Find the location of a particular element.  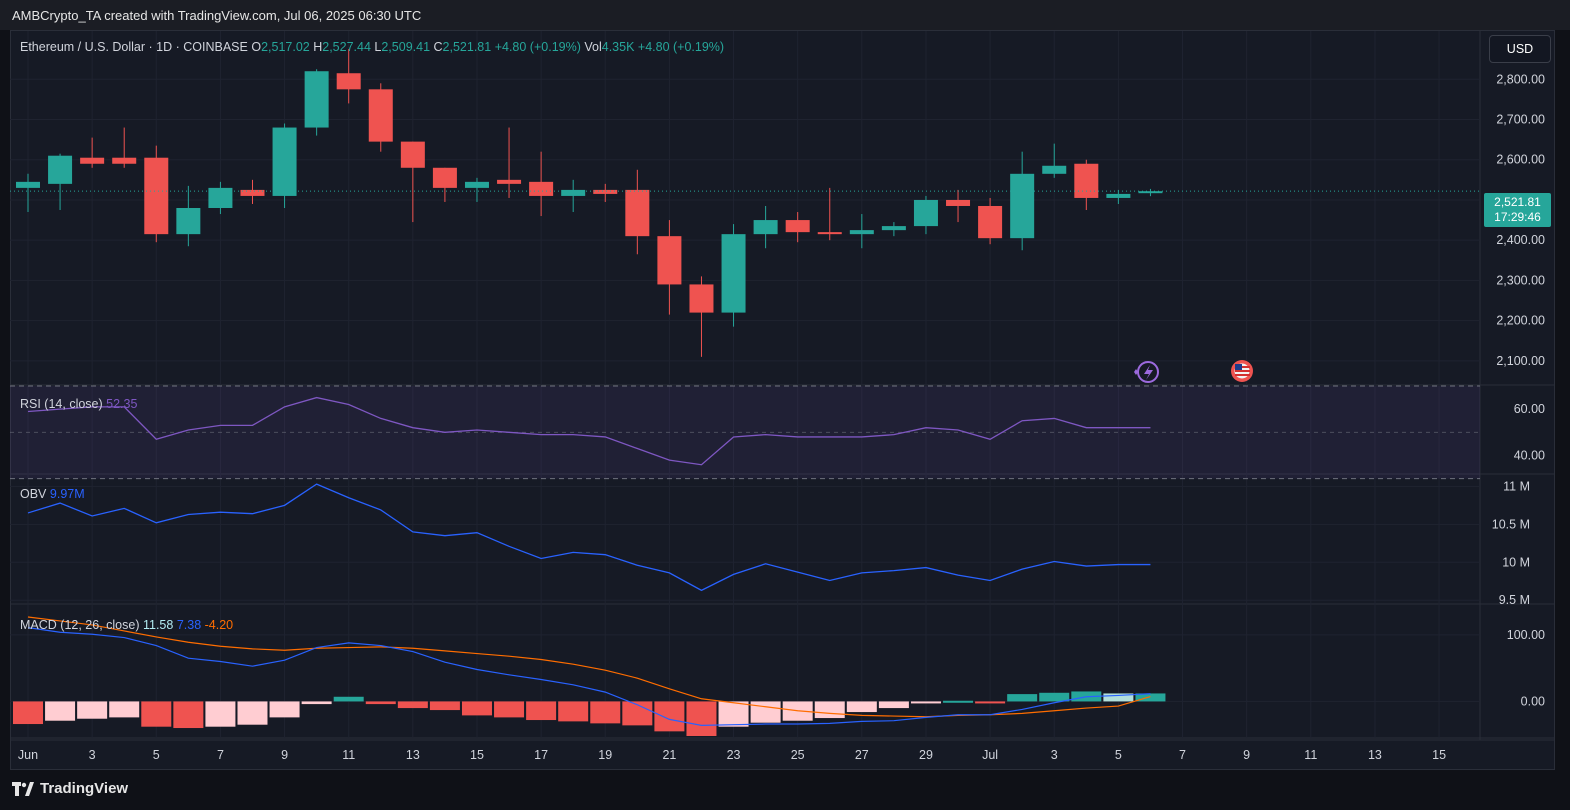

flag-canton is located at coordinates (1238, 367).